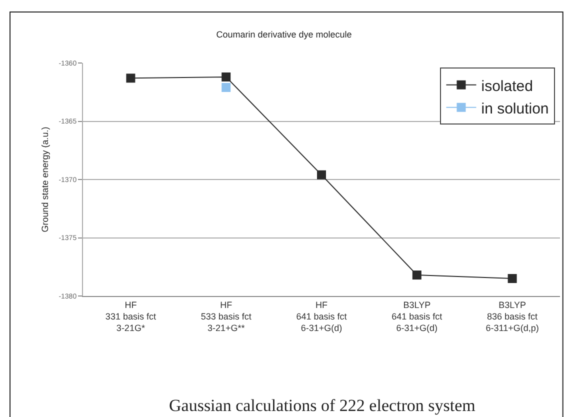 The image size is (568, 417). I want to click on x-tick-label: HF 533 basis fct 3-21+G**, so click(226, 317).